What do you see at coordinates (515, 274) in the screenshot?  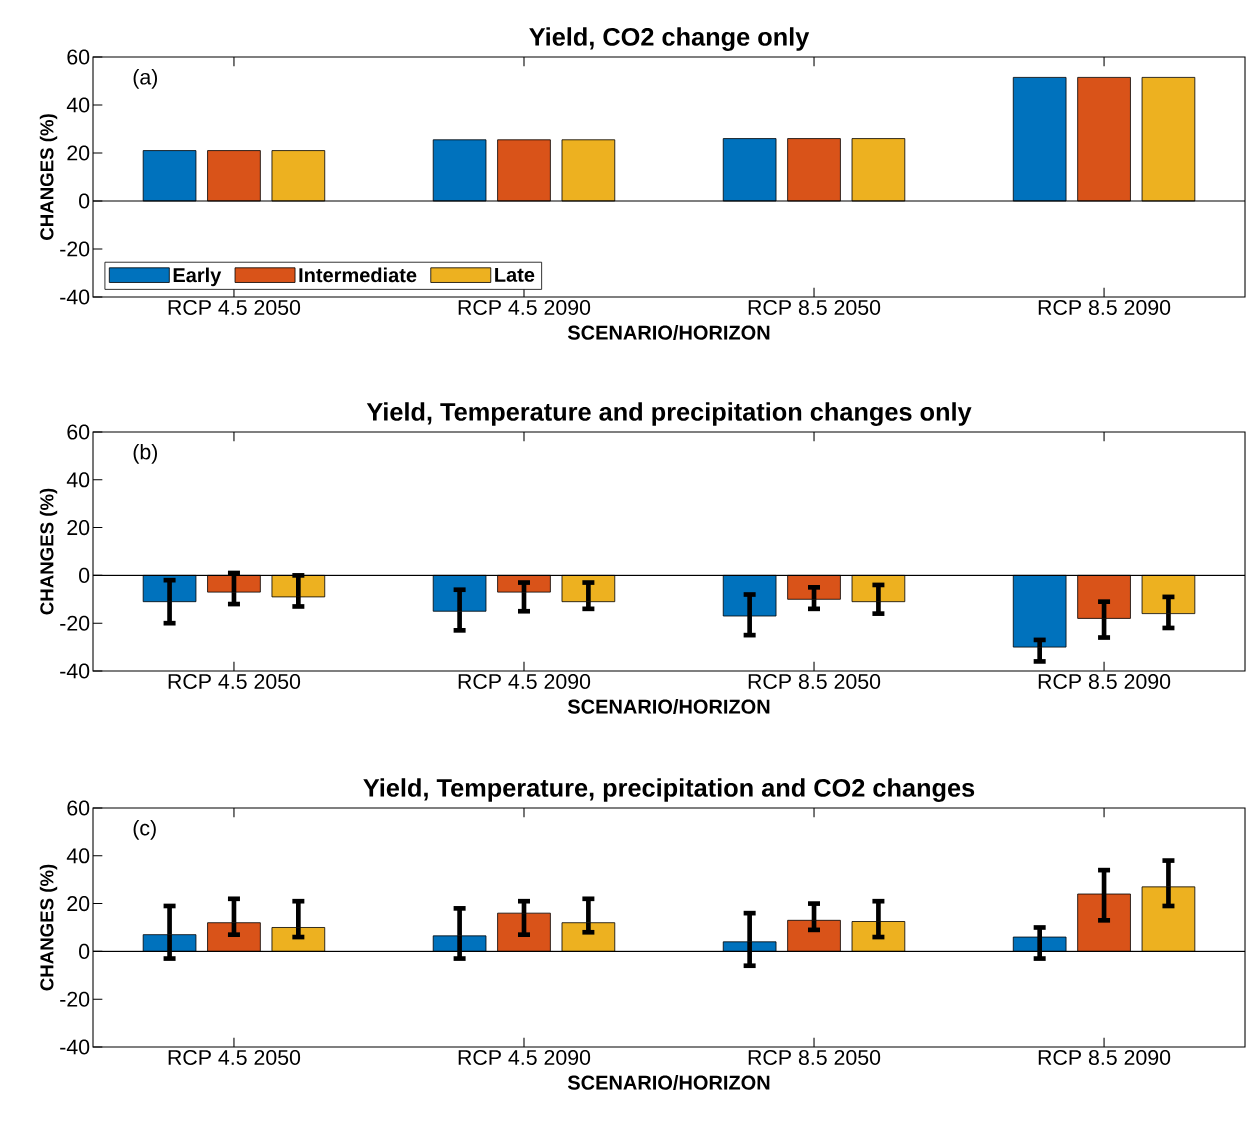 I see `legend-label: Late` at bounding box center [515, 274].